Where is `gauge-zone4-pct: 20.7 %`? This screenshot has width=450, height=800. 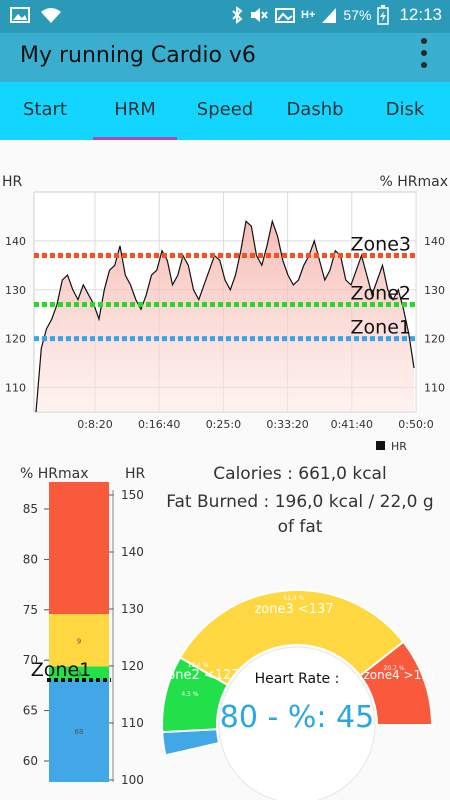 gauge-zone4-pct: 20.7 % is located at coordinates (394, 668).